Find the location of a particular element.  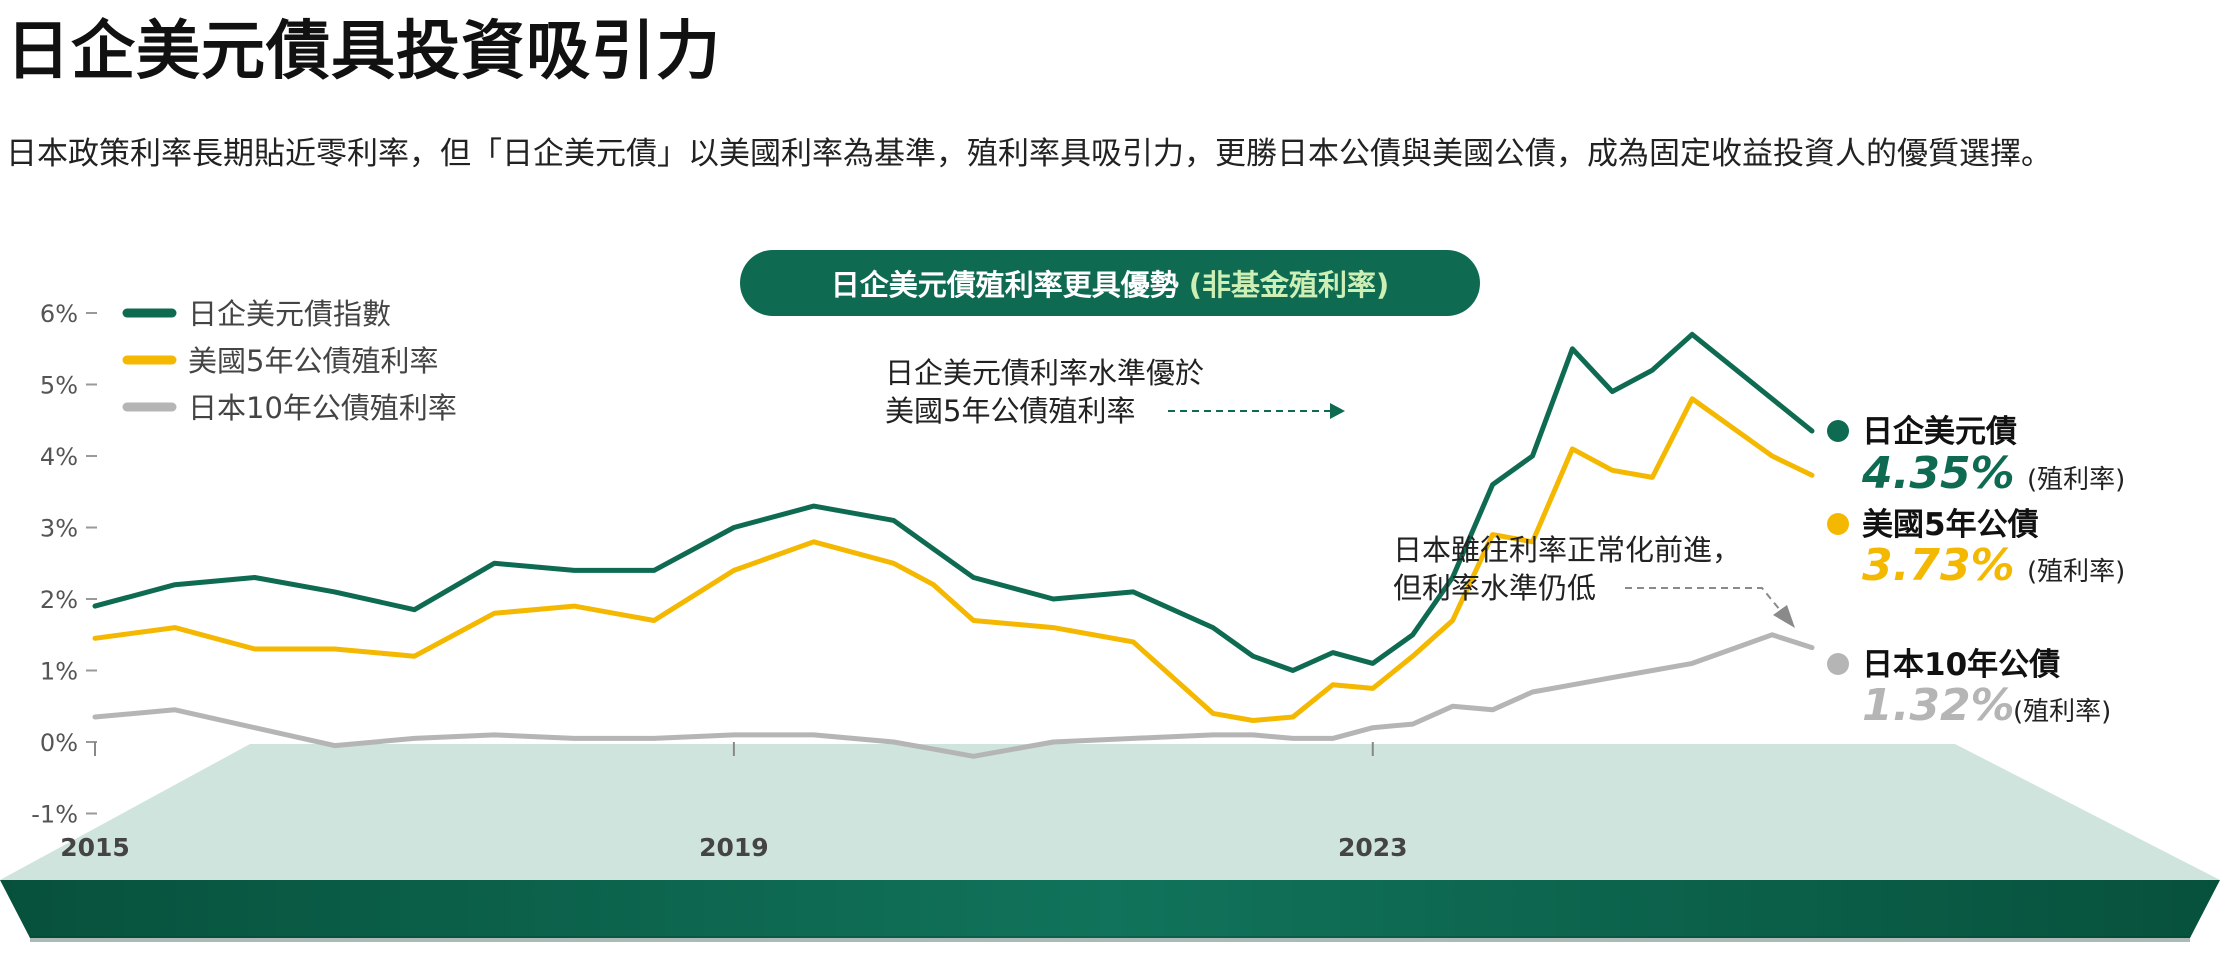

end-label-jp-usd-unit: (殖利率) is located at coordinates (2076, 480).